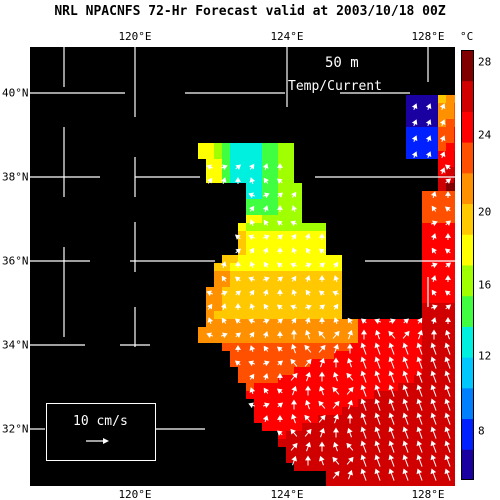 Image resolution: width=500 pixels, height=500 pixels. I want to click on colorbar-segment, so click(467, 158).